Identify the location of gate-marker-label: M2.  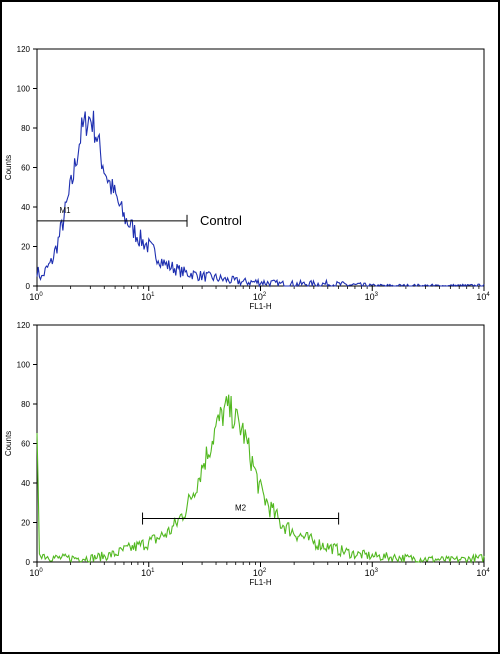
(241, 508).